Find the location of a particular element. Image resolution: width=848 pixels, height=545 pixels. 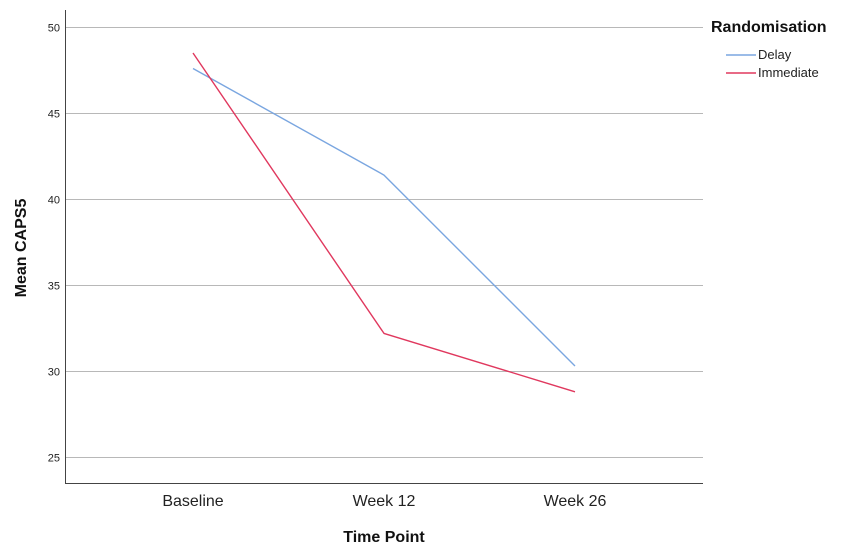

x-tick-label-baseline: Baseline is located at coordinates (192, 501).